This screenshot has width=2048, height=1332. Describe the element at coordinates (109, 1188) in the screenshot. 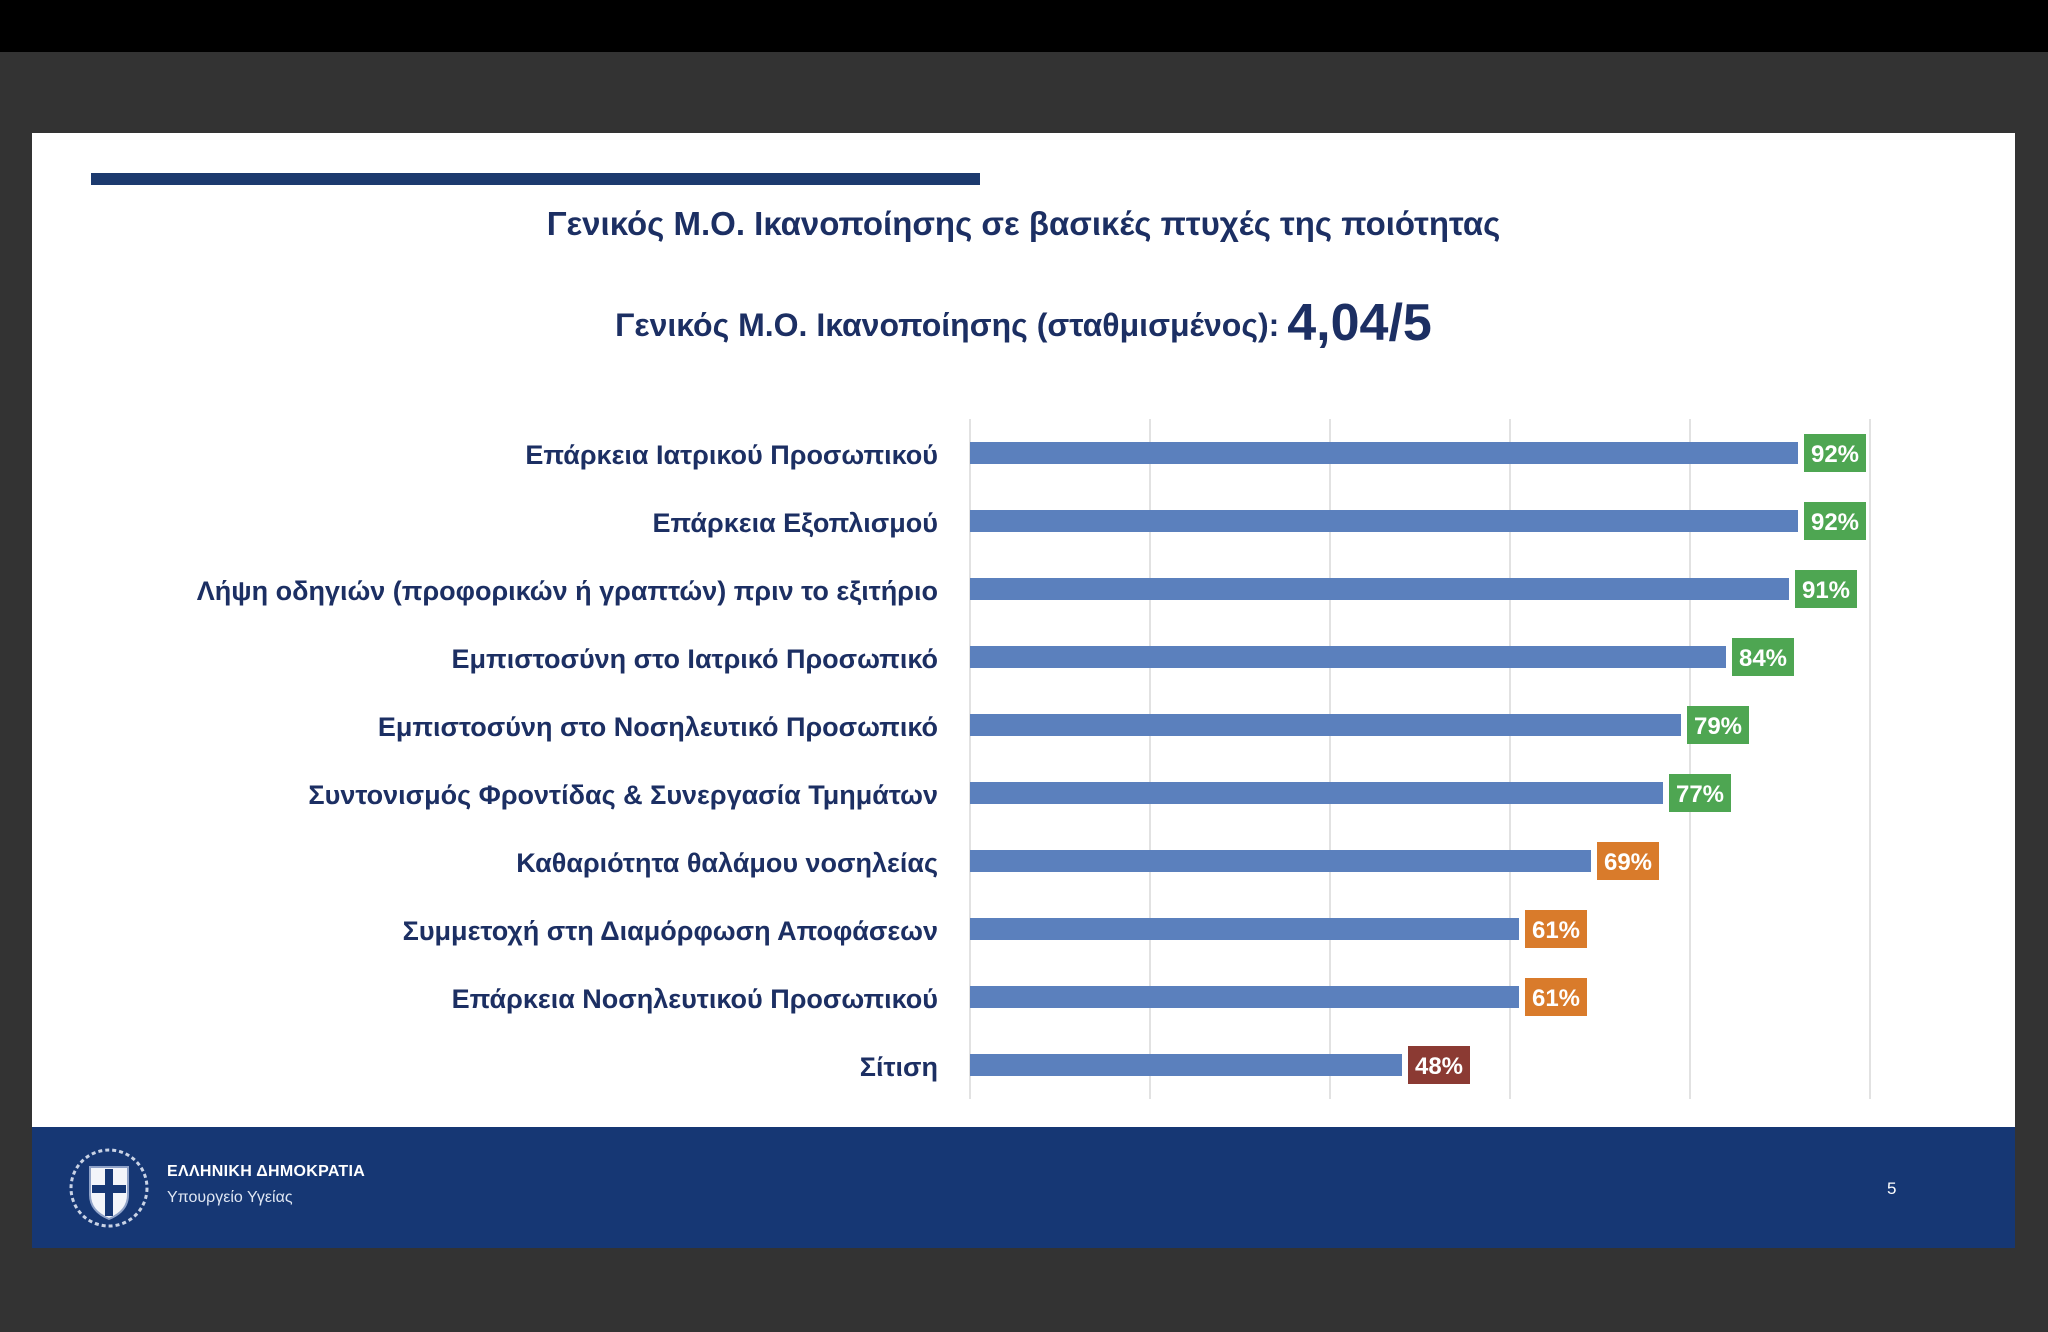

I see `greek-republic-emblem-icon` at that location.